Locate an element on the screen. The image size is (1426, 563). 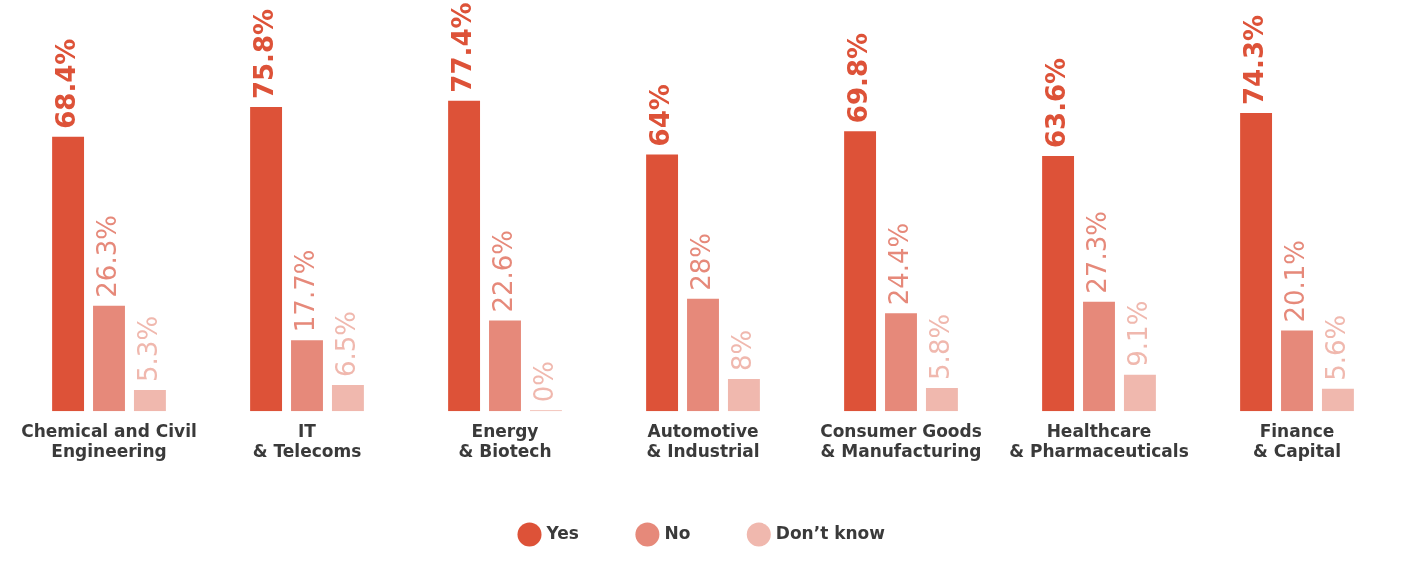
data-label: 75.8% is located at coordinates (263, 54).